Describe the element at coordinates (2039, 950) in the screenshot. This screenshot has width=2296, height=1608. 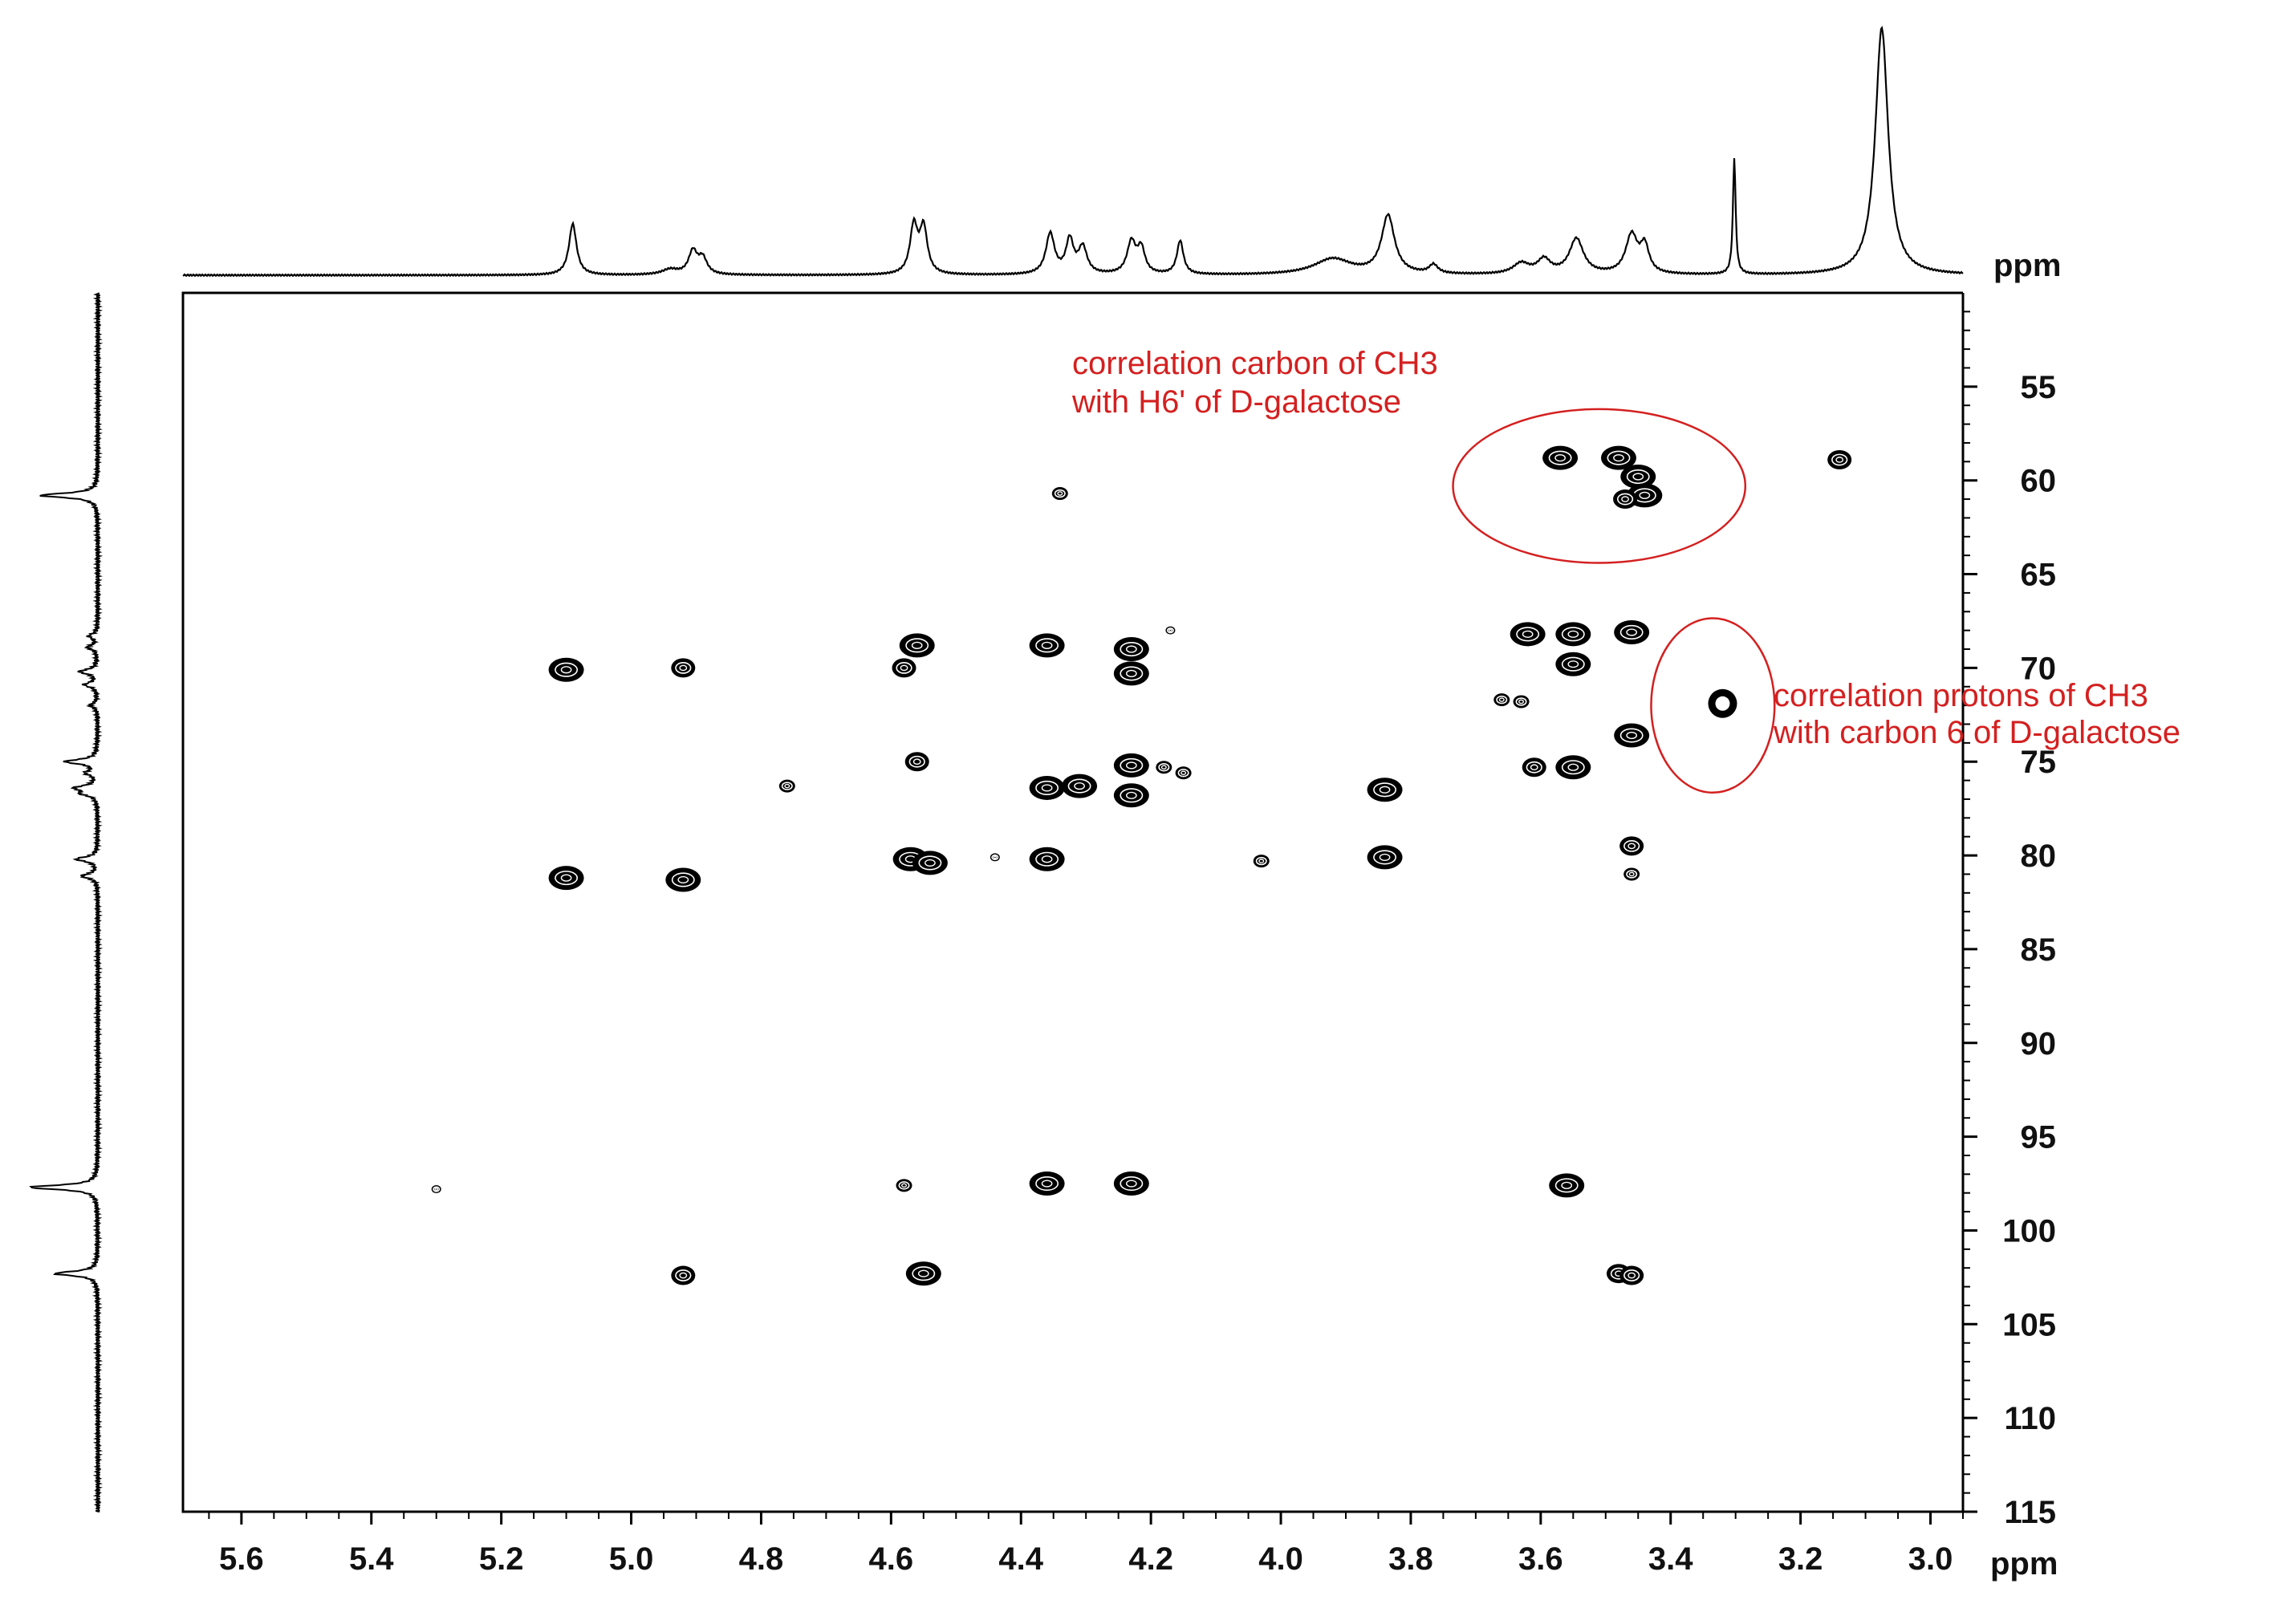
I see `y-tick-label: 85` at that location.